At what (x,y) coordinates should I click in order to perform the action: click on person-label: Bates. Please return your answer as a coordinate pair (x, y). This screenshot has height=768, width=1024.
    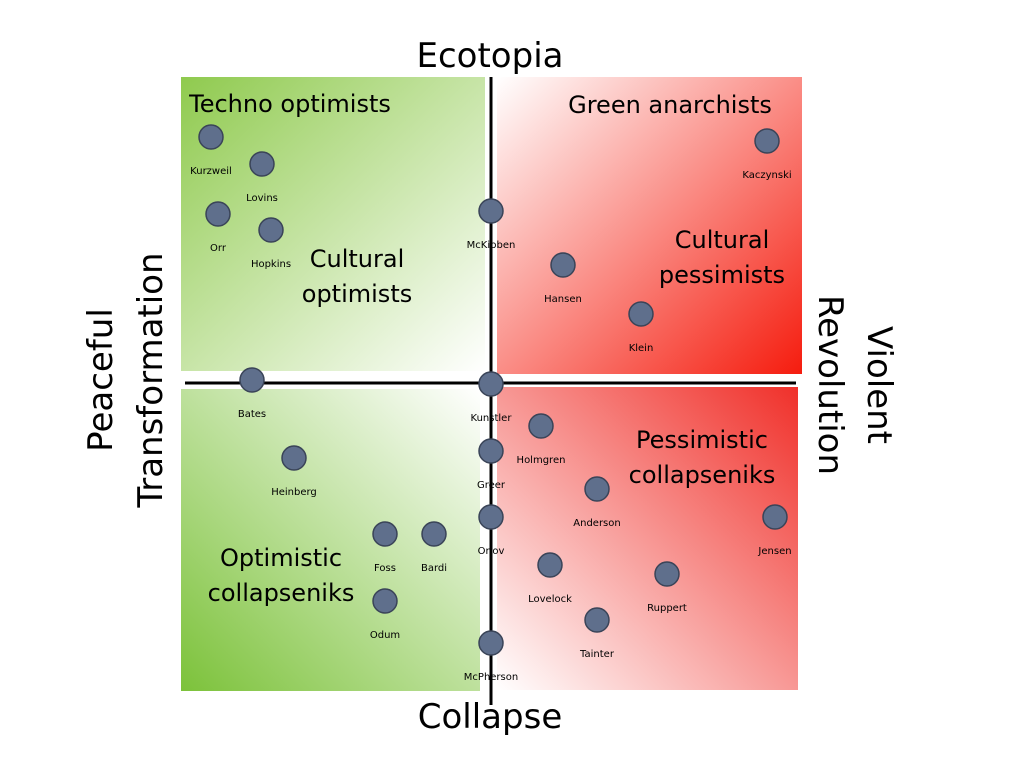
    Looking at the image, I should click on (252, 414).